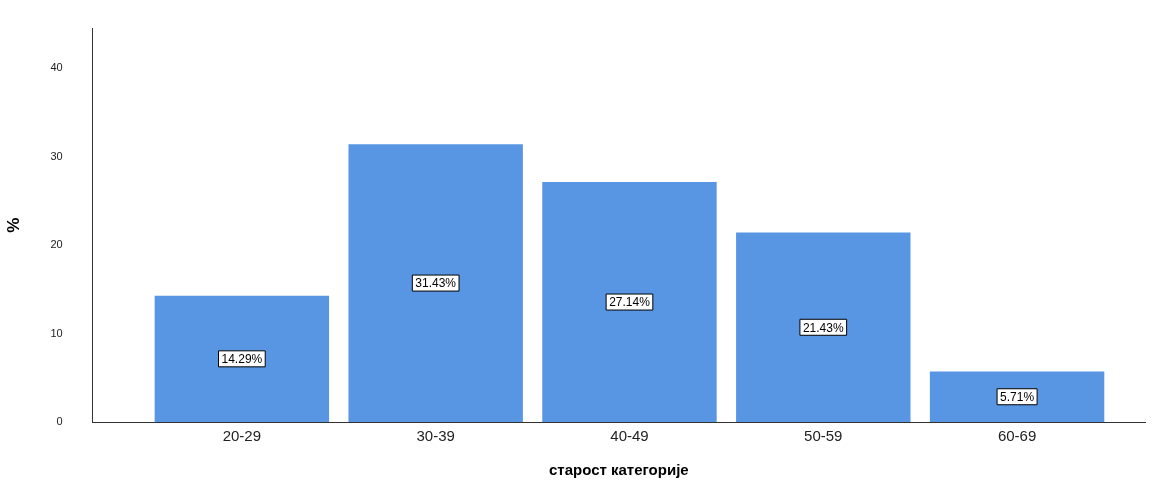 This screenshot has height=486, width=1157. I want to click on y-tick-label: 0, so click(59, 421).